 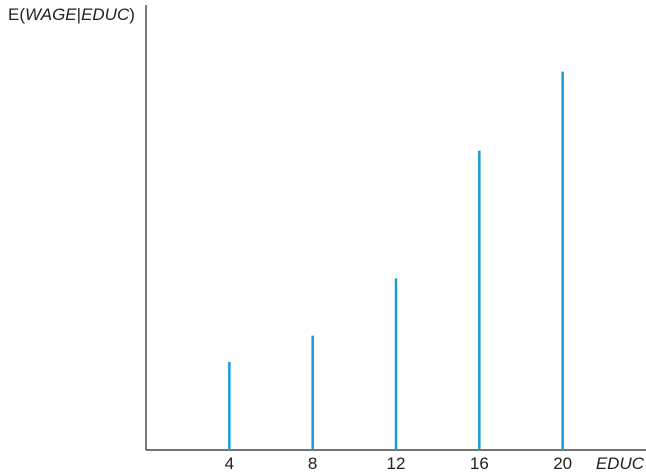 What do you see at coordinates (79, 14) in the screenshot?
I see `y-axis-label-part: |` at bounding box center [79, 14].